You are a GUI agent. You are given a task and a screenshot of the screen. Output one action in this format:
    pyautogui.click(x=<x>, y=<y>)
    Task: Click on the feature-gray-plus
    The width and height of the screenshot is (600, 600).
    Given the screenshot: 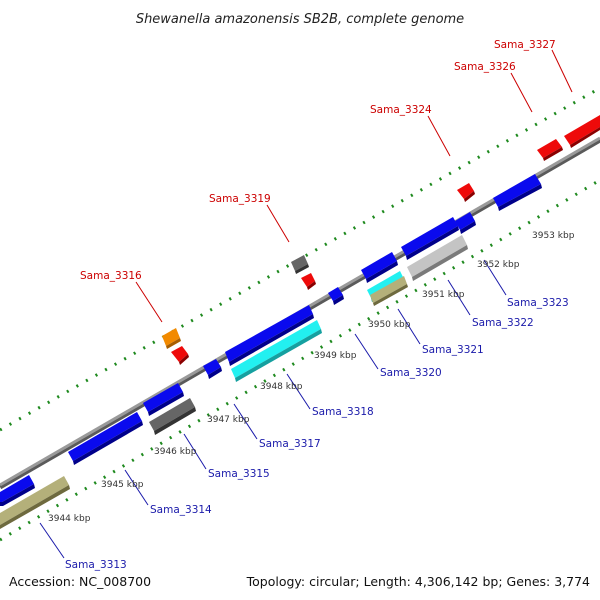 What is the action you would take?
    pyautogui.click(x=300, y=264)
    